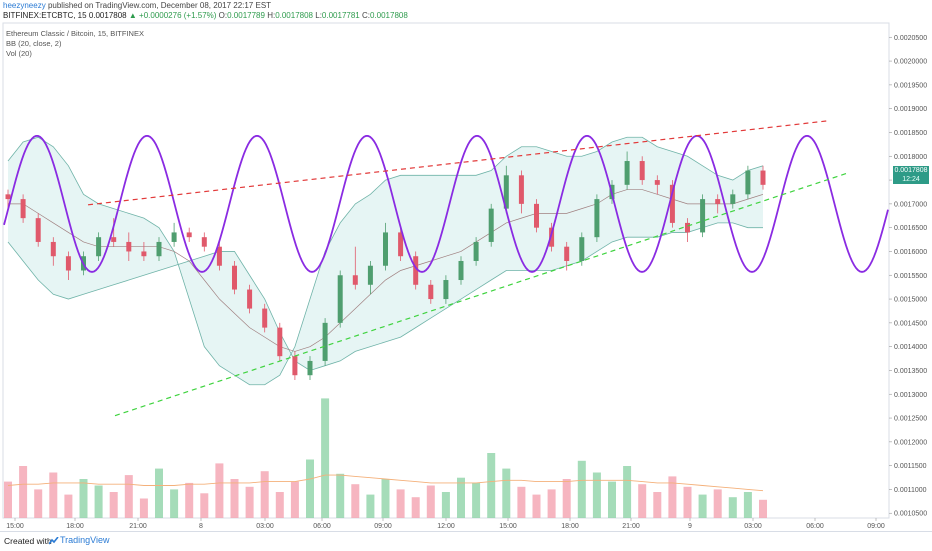  Describe the element at coordinates (54, 541) in the screenshot. I see `tradingview-logo-icon` at that location.